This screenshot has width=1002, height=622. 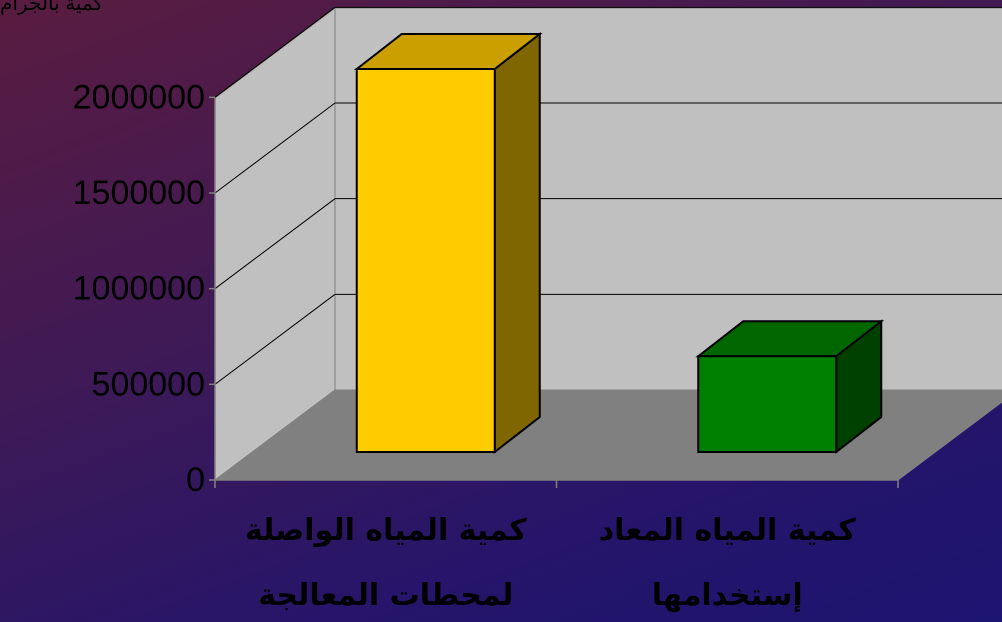 I want to click on x-tick-label: كمية المياه الواصلة, so click(x=386, y=530).